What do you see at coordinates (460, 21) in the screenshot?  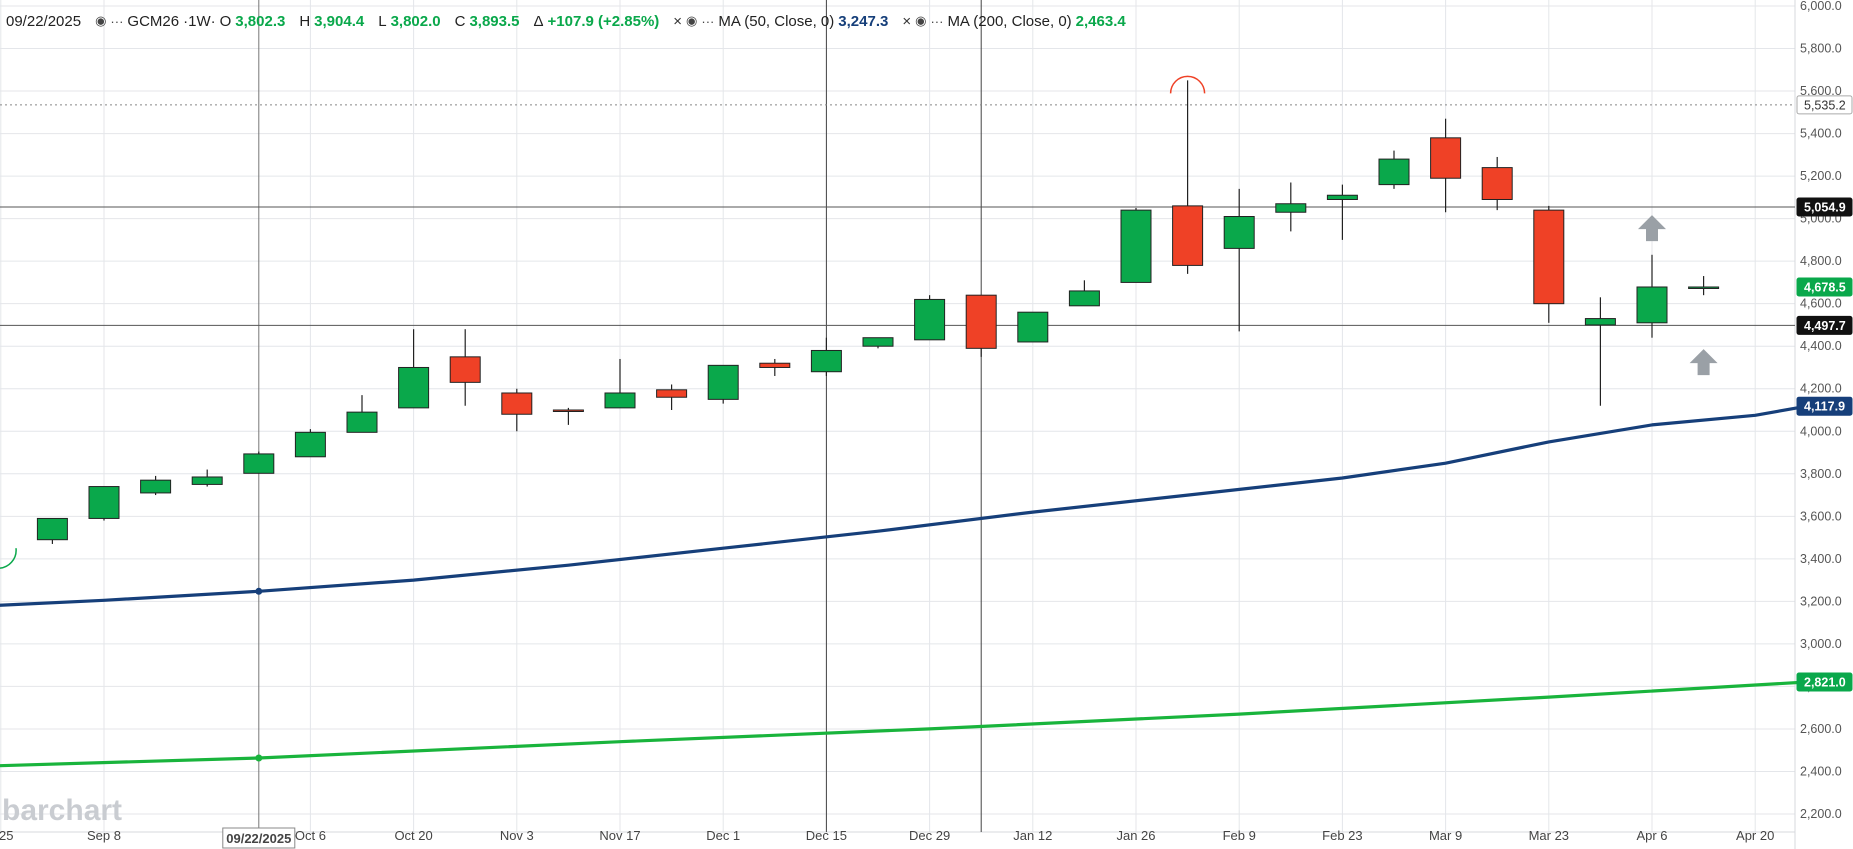 I see `legend-close-label: C` at bounding box center [460, 21].